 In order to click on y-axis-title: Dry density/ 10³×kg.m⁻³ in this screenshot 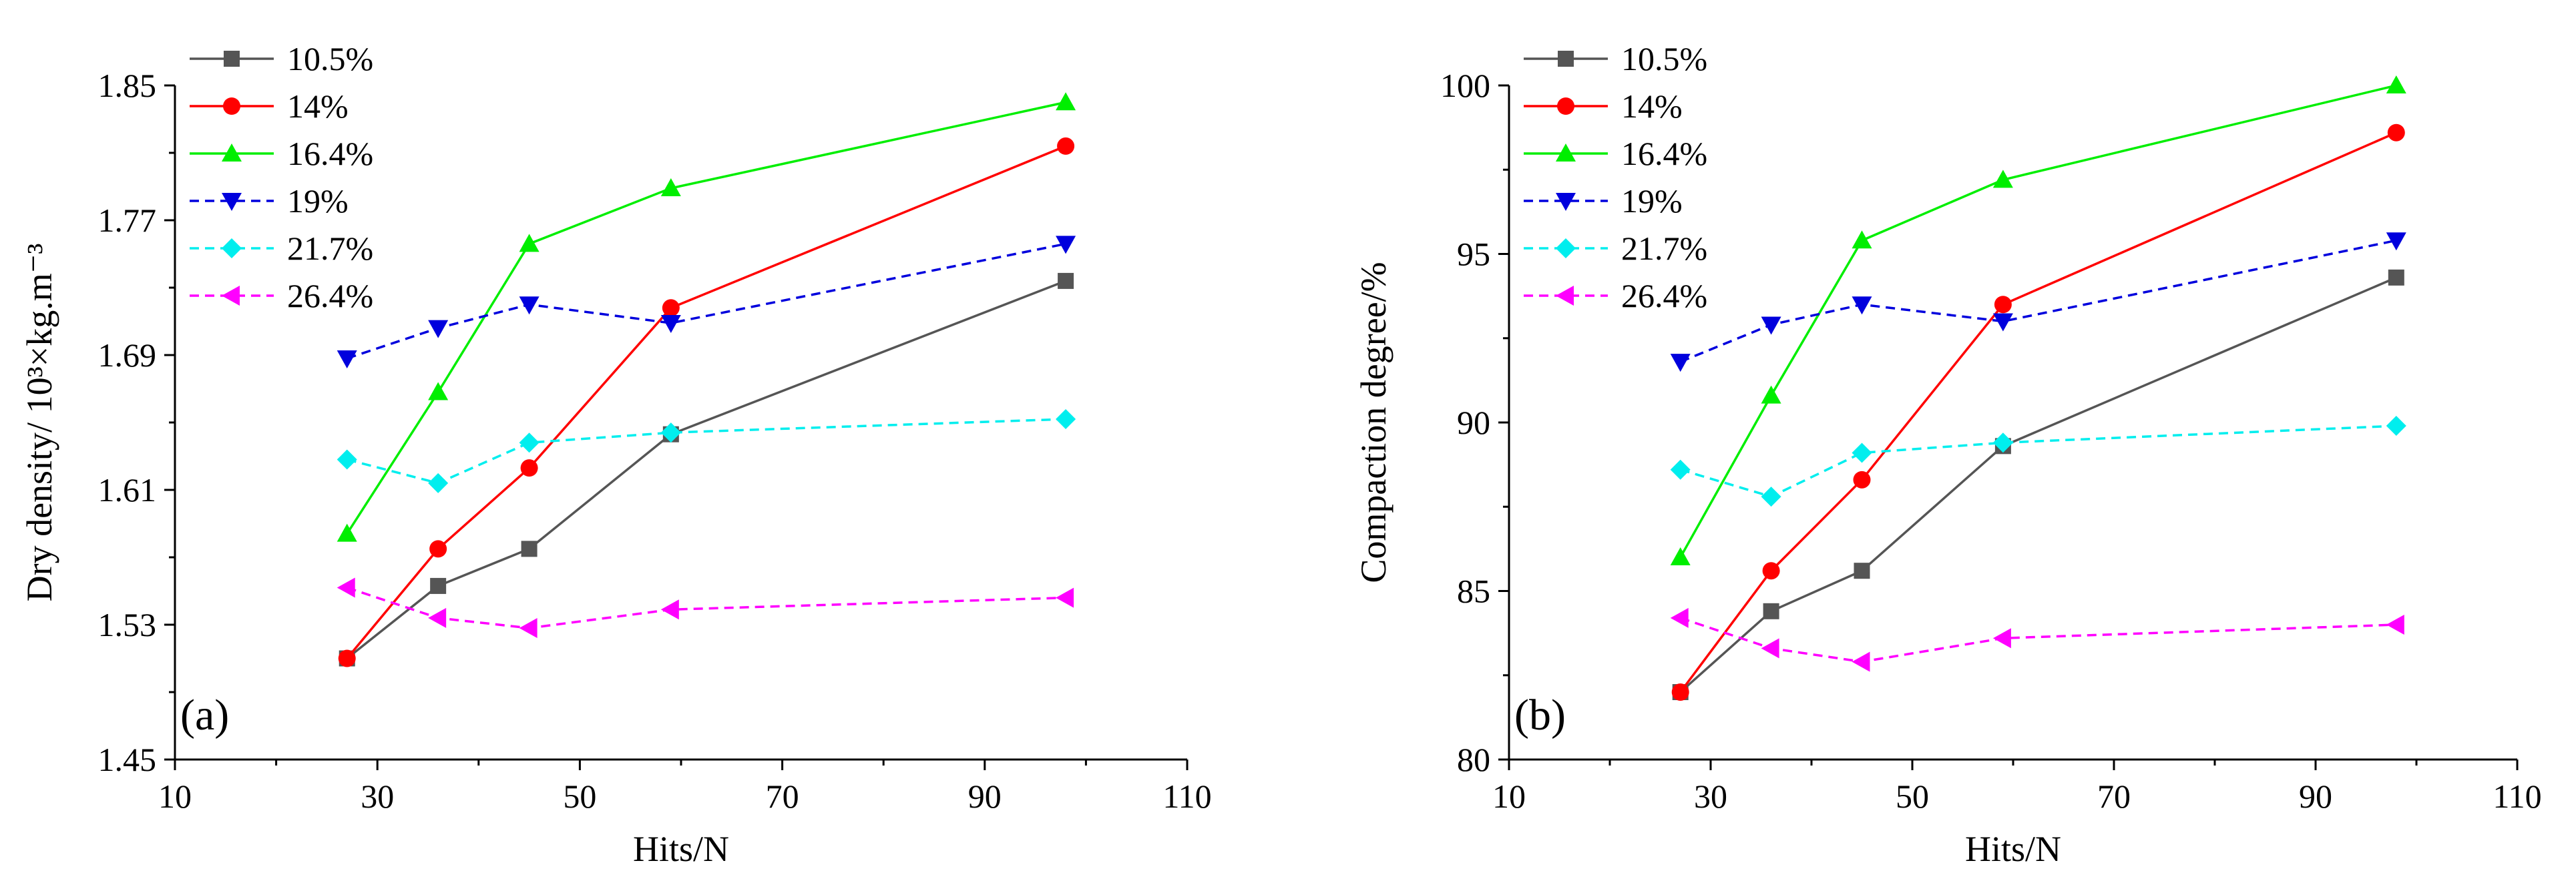, I will do `click(39, 423)`.